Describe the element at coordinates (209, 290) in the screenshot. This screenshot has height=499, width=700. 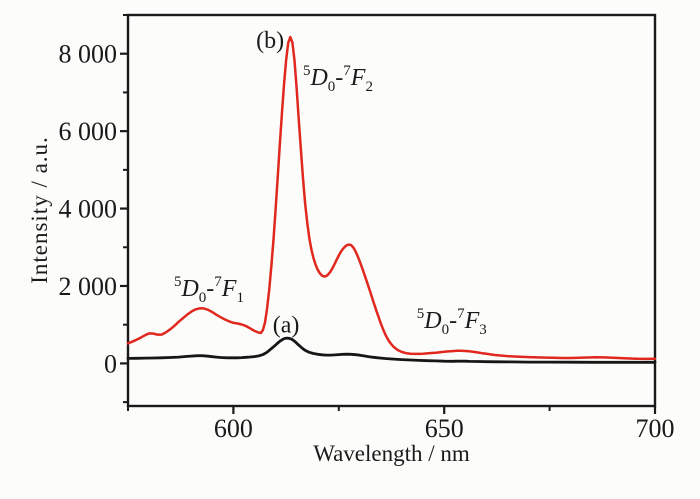
I see `transition-5D0-7F1: 5D0-7F1` at that location.